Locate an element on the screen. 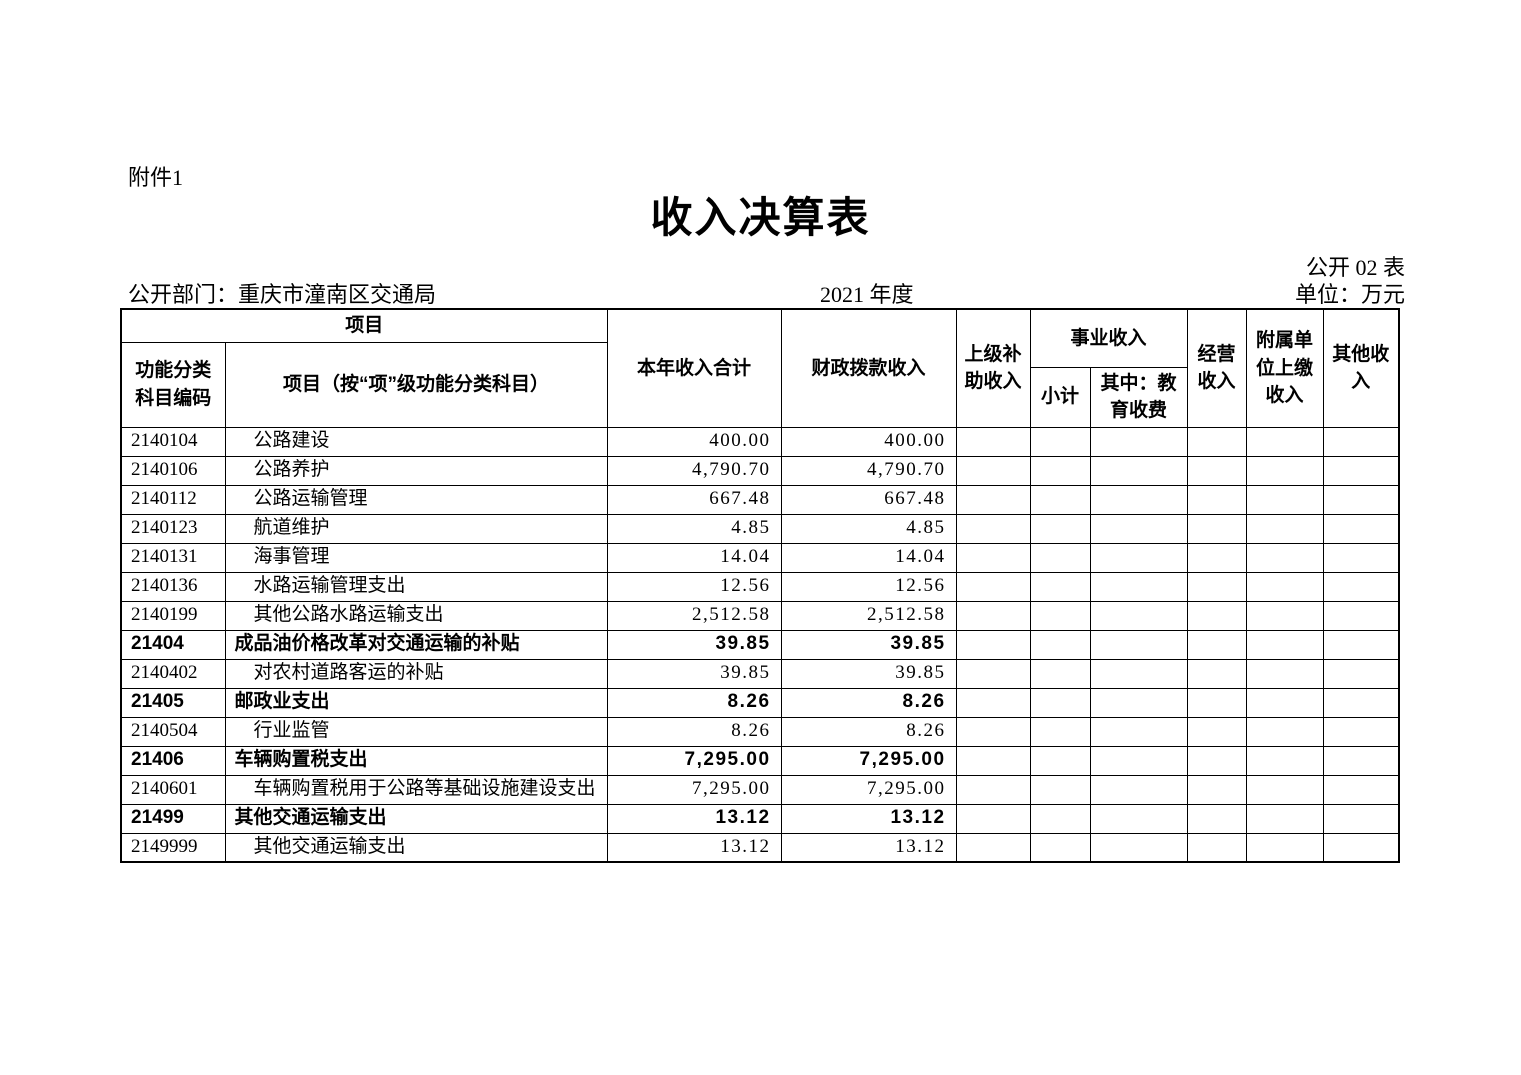  cell-project-name: 车辆购置税用于公路等基础设施建设支出 is located at coordinates (416, 789).